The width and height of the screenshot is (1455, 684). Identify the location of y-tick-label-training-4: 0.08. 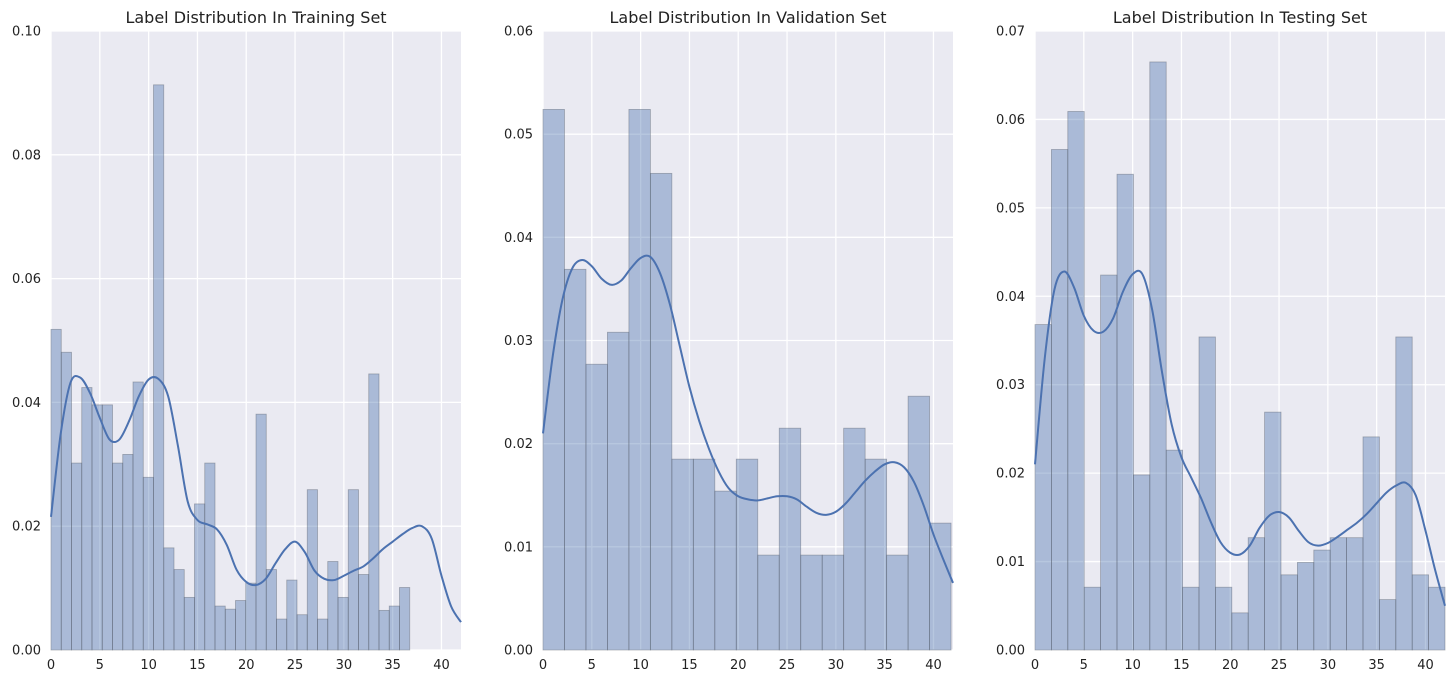
(26, 155).